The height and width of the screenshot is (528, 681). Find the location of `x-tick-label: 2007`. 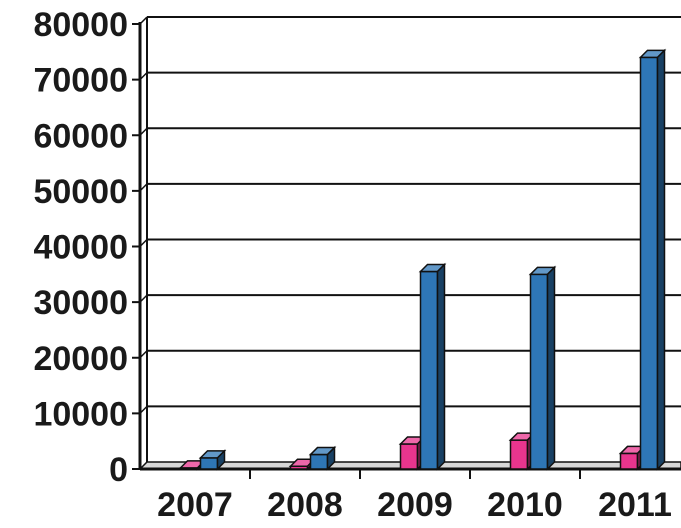

x-tick-label: 2007 is located at coordinates (195, 505).